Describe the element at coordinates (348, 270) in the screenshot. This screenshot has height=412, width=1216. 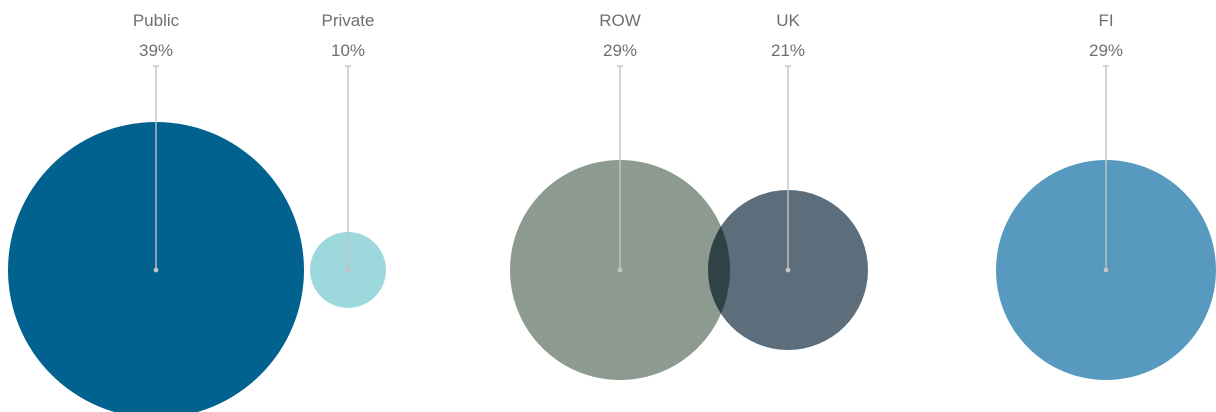
I see `leader-dot-private` at that location.